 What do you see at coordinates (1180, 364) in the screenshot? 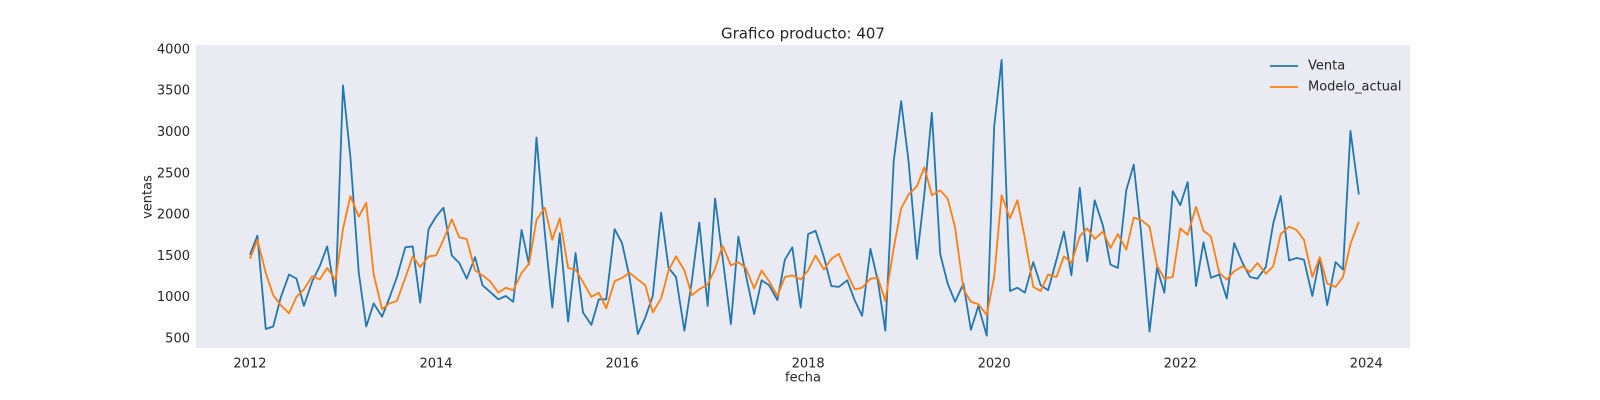
I see `x-tick-label: 2022` at bounding box center [1180, 364].